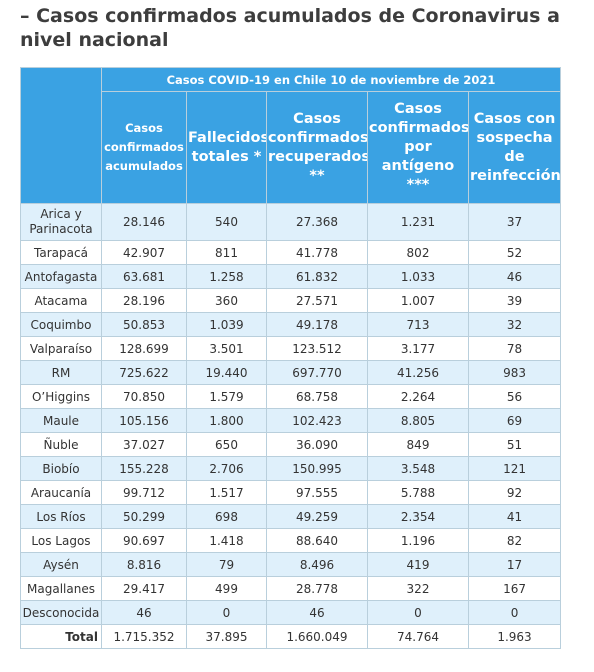  Describe the element at coordinates (514, 444) in the screenshot. I see `value-cell: 51` at that location.